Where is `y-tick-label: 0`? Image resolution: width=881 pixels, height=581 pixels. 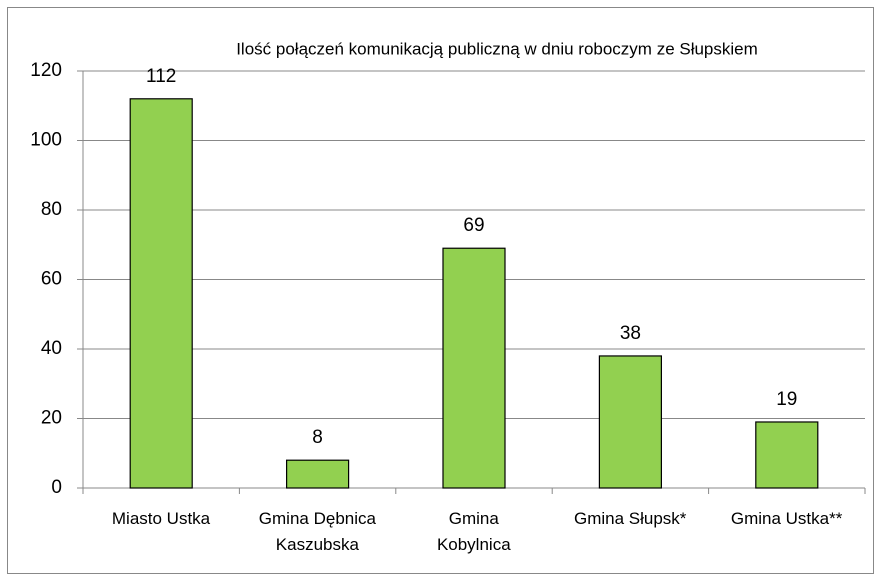 y-tick-label: 0 is located at coordinates (56, 487).